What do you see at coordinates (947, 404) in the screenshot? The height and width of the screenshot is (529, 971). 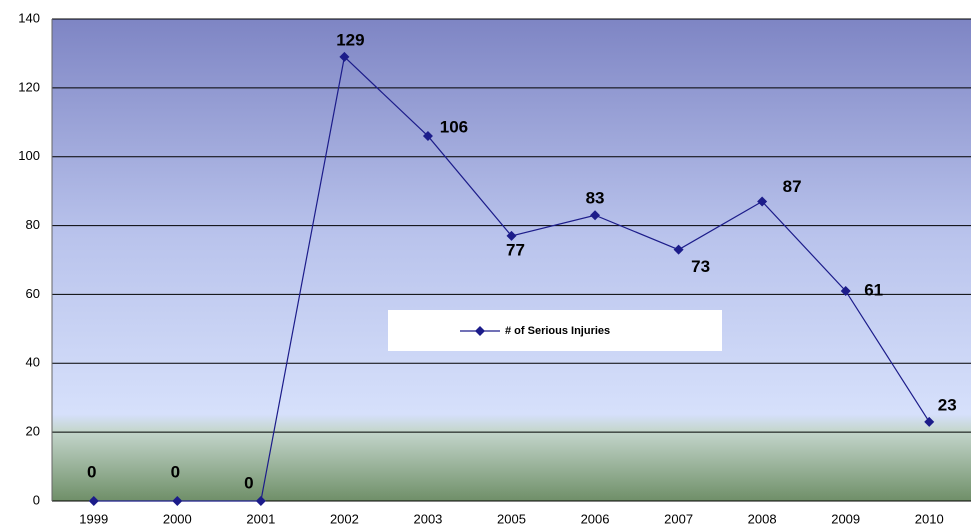 I see `data-label: 23` at bounding box center [947, 404].